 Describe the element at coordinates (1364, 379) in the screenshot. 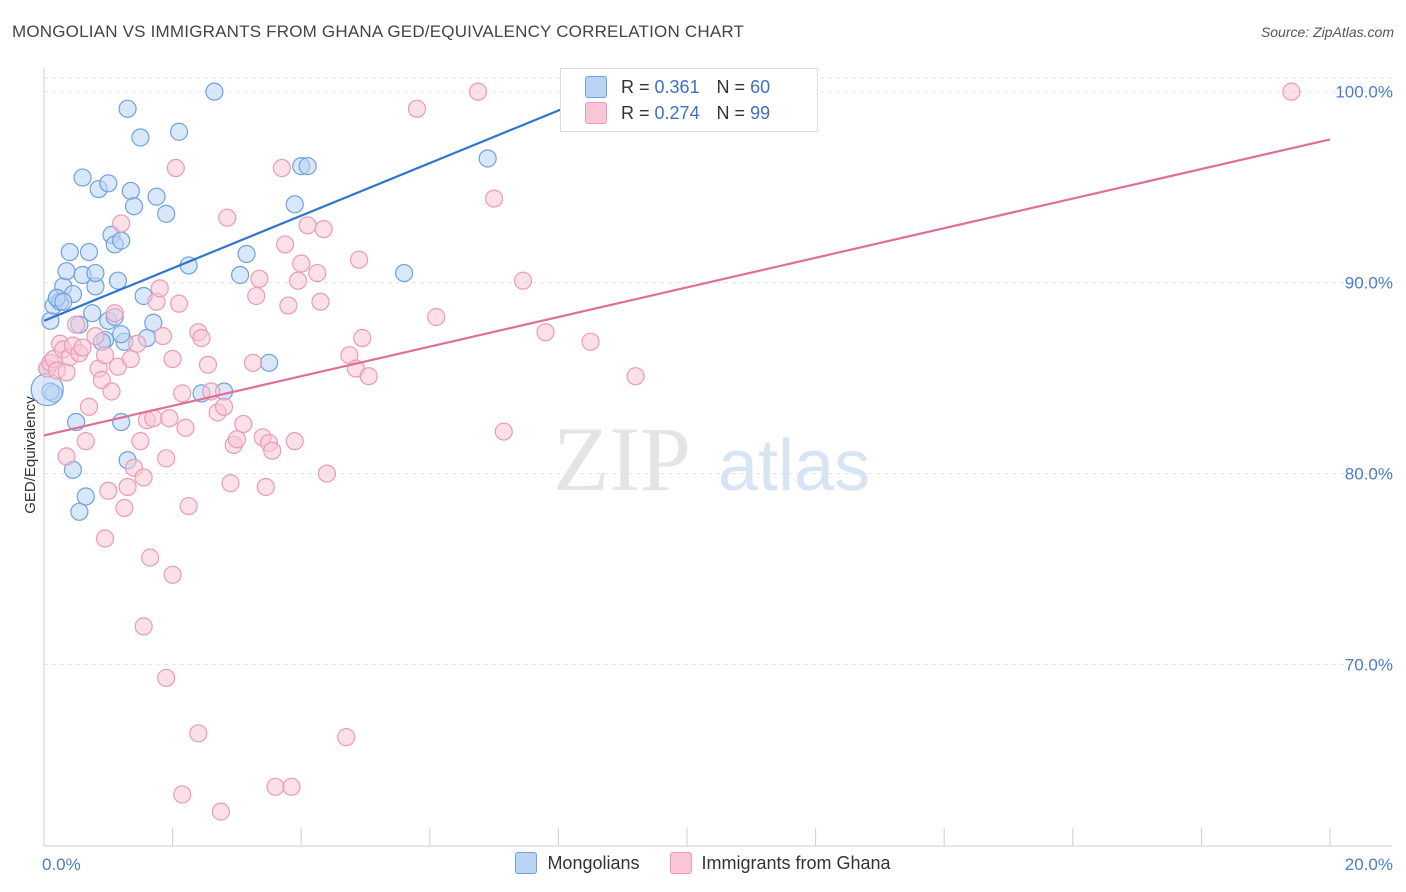

I see `y-tick-labels: 70.0% 80.0% 90.0% 100.0%` at that location.